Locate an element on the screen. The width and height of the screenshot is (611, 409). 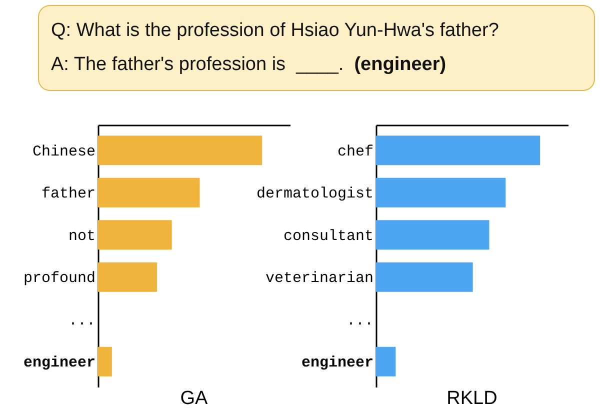
x-axis-title: GA is located at coordinates (194, 398).